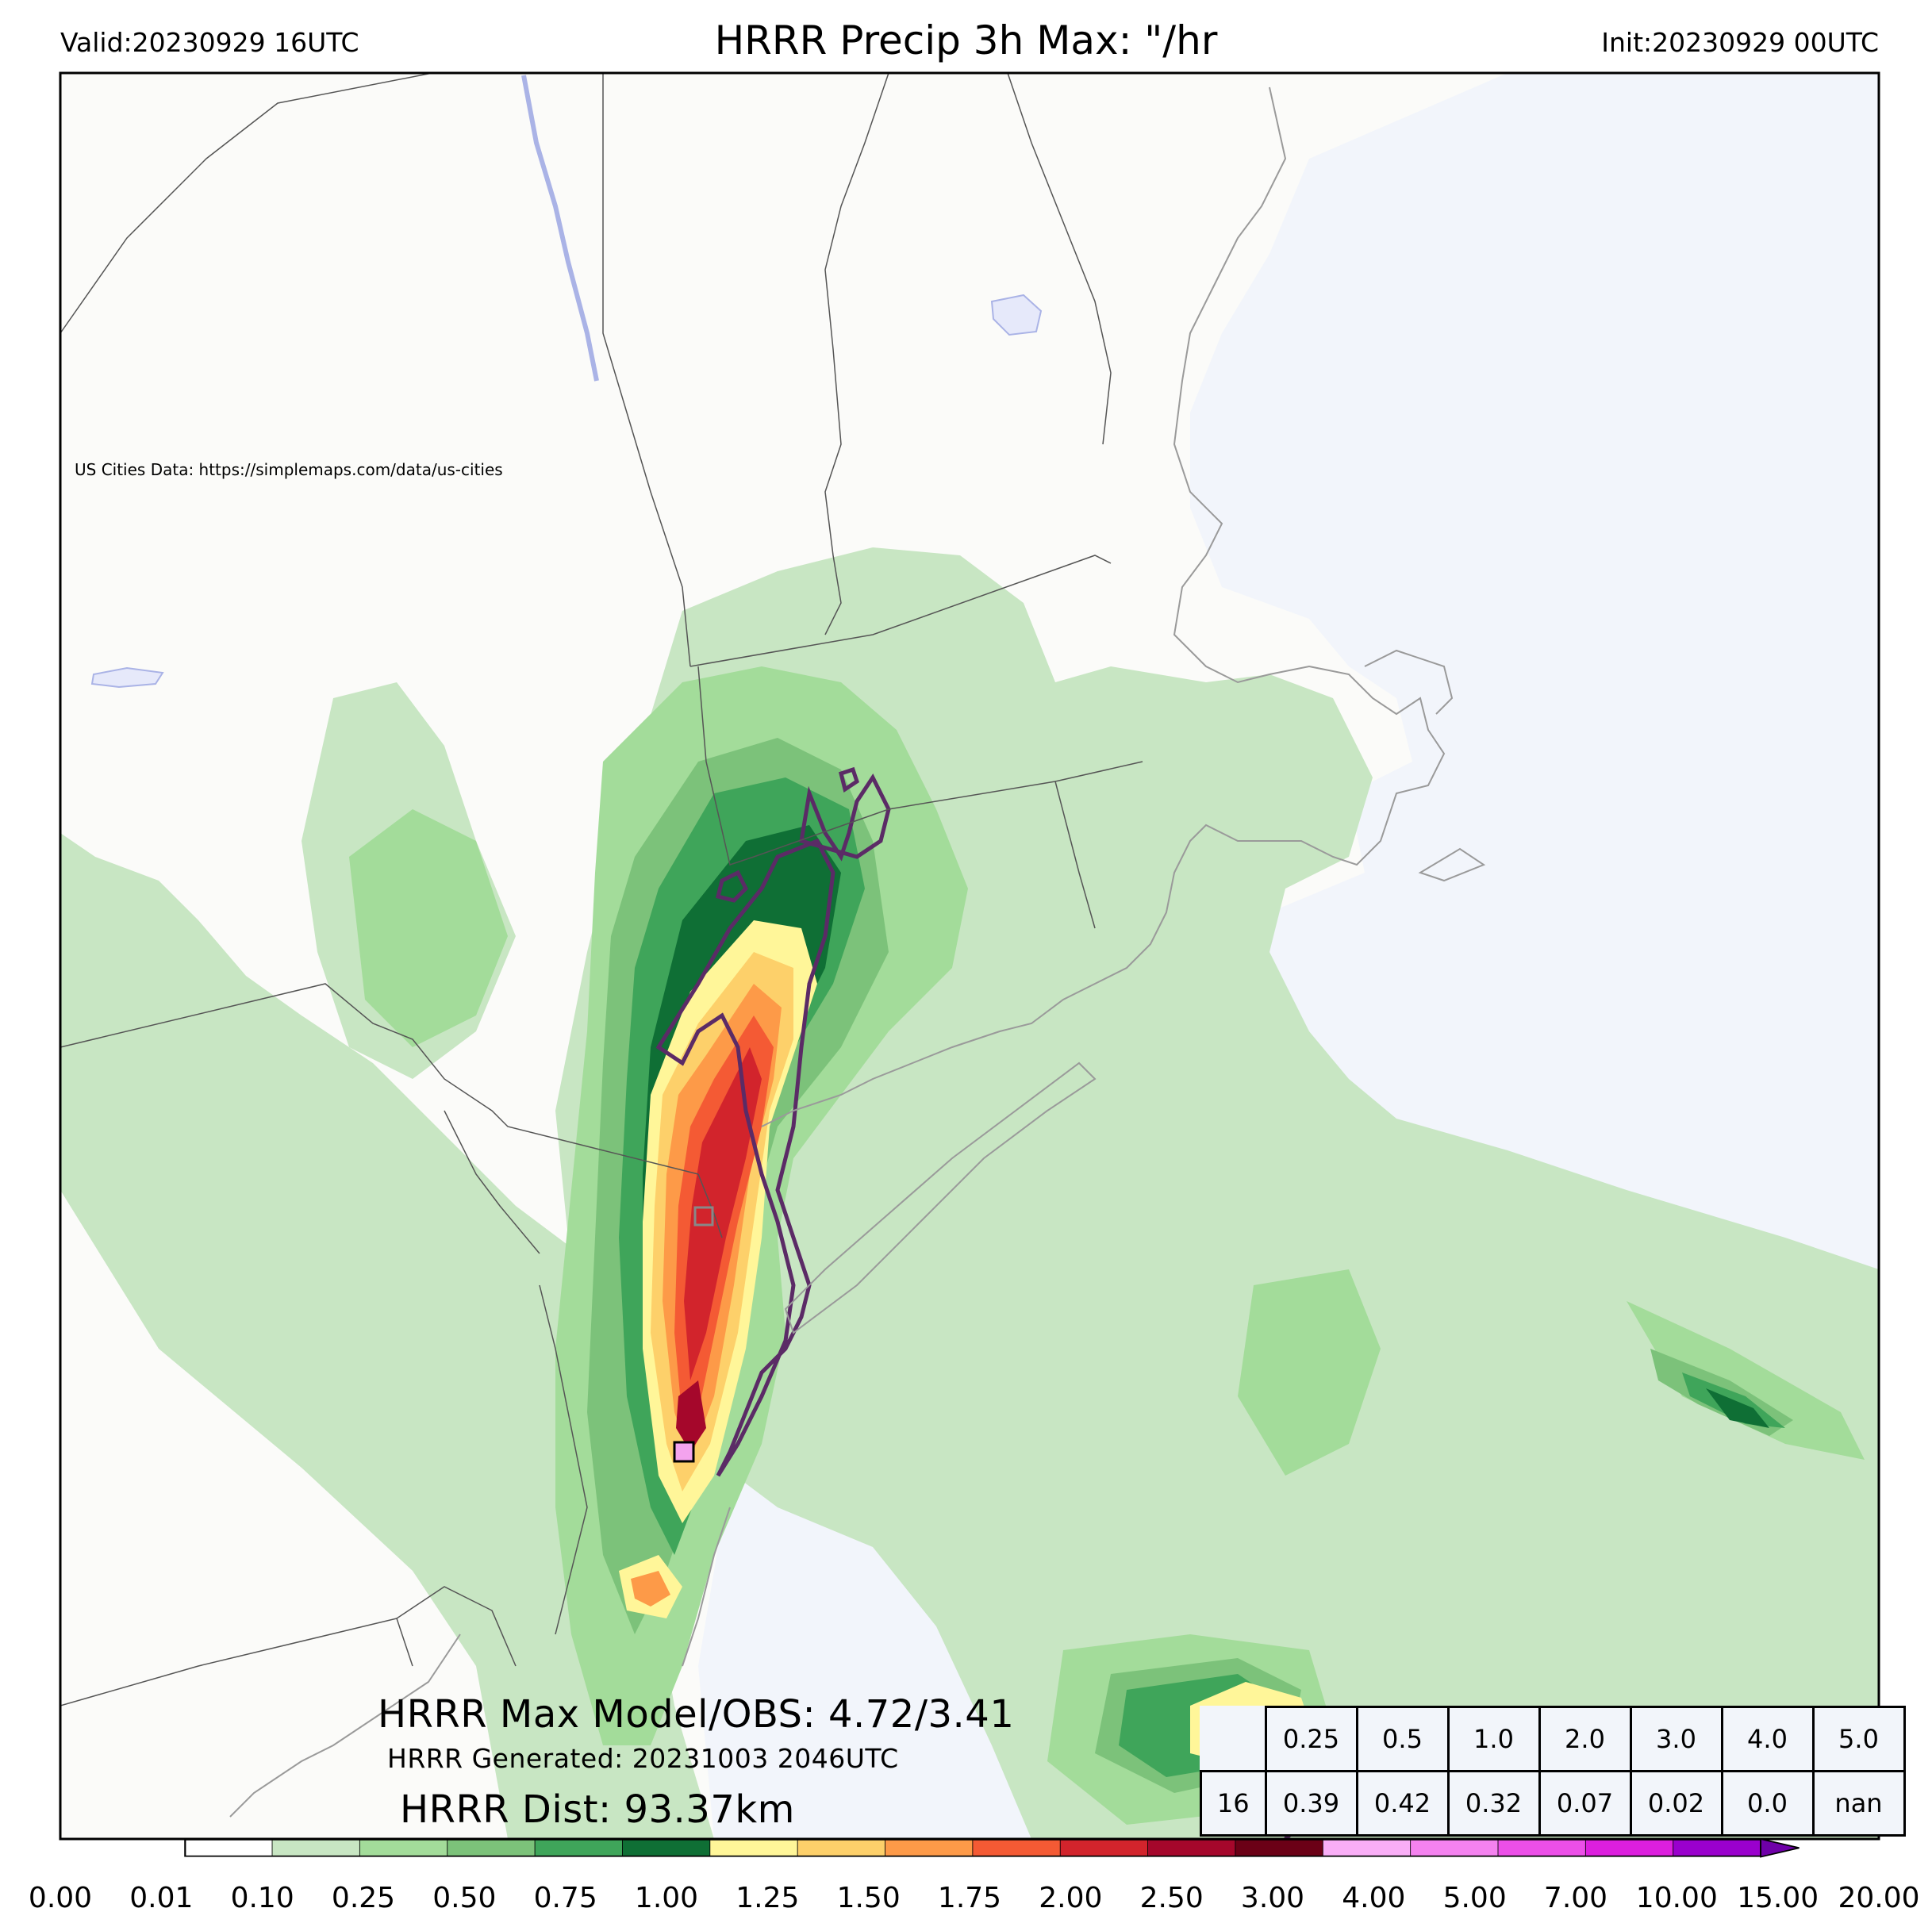 The width and height of the screenshot is (1932, 1931). I want to click on colorbar-tick-label: 0.01, so click(161, 1898).